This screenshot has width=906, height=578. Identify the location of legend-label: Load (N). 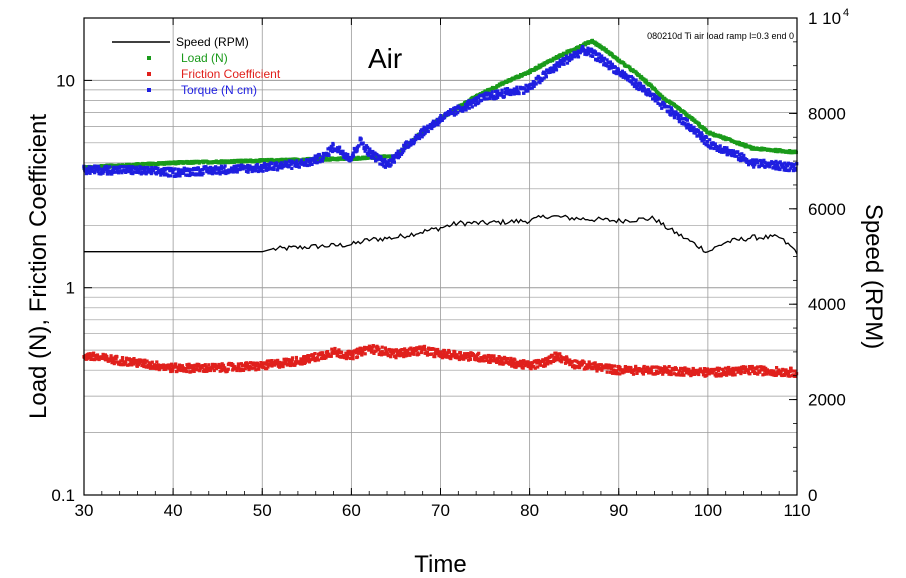
(204, 58).